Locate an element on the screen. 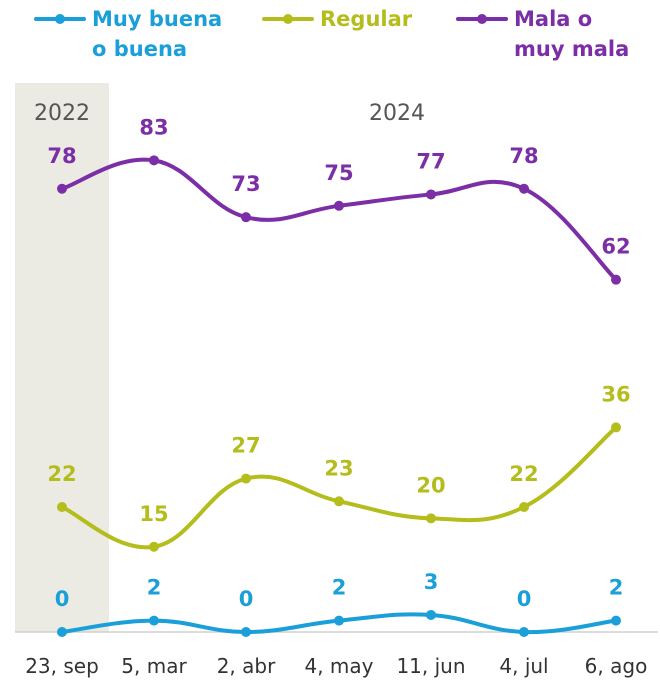 Image resolution: width=660 pixels, height=681 pixels. year-label-2022: 2022 is located at coordinates (62, 113).